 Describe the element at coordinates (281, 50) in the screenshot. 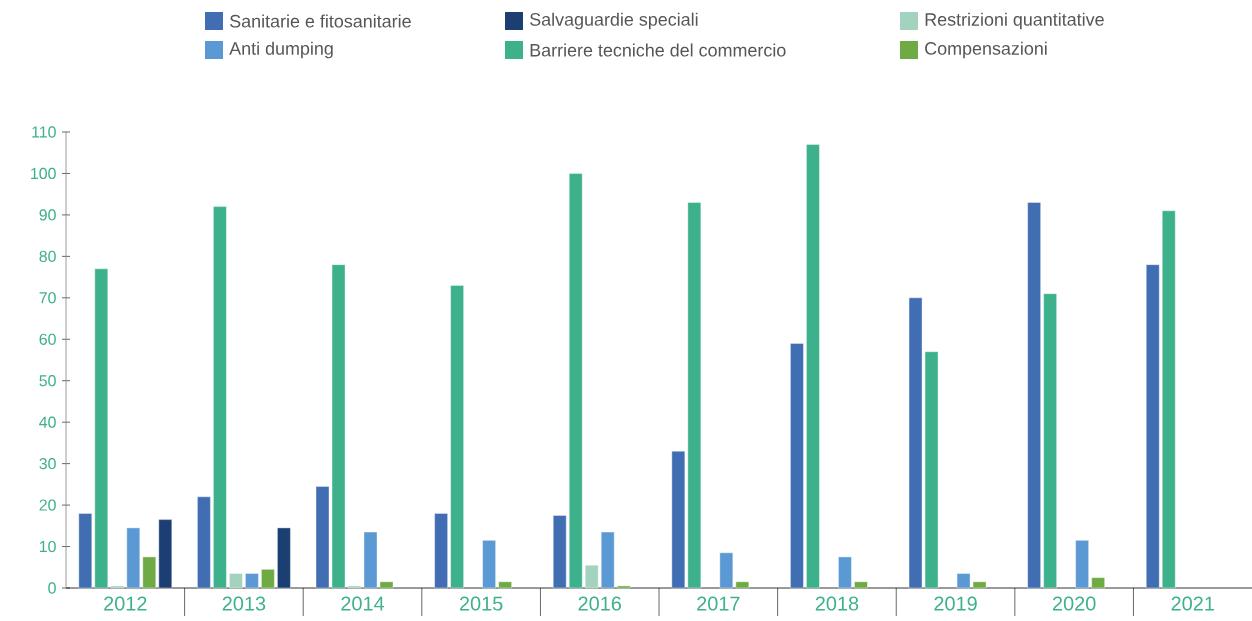

I see `legend-label: Anti dumping` at that location.